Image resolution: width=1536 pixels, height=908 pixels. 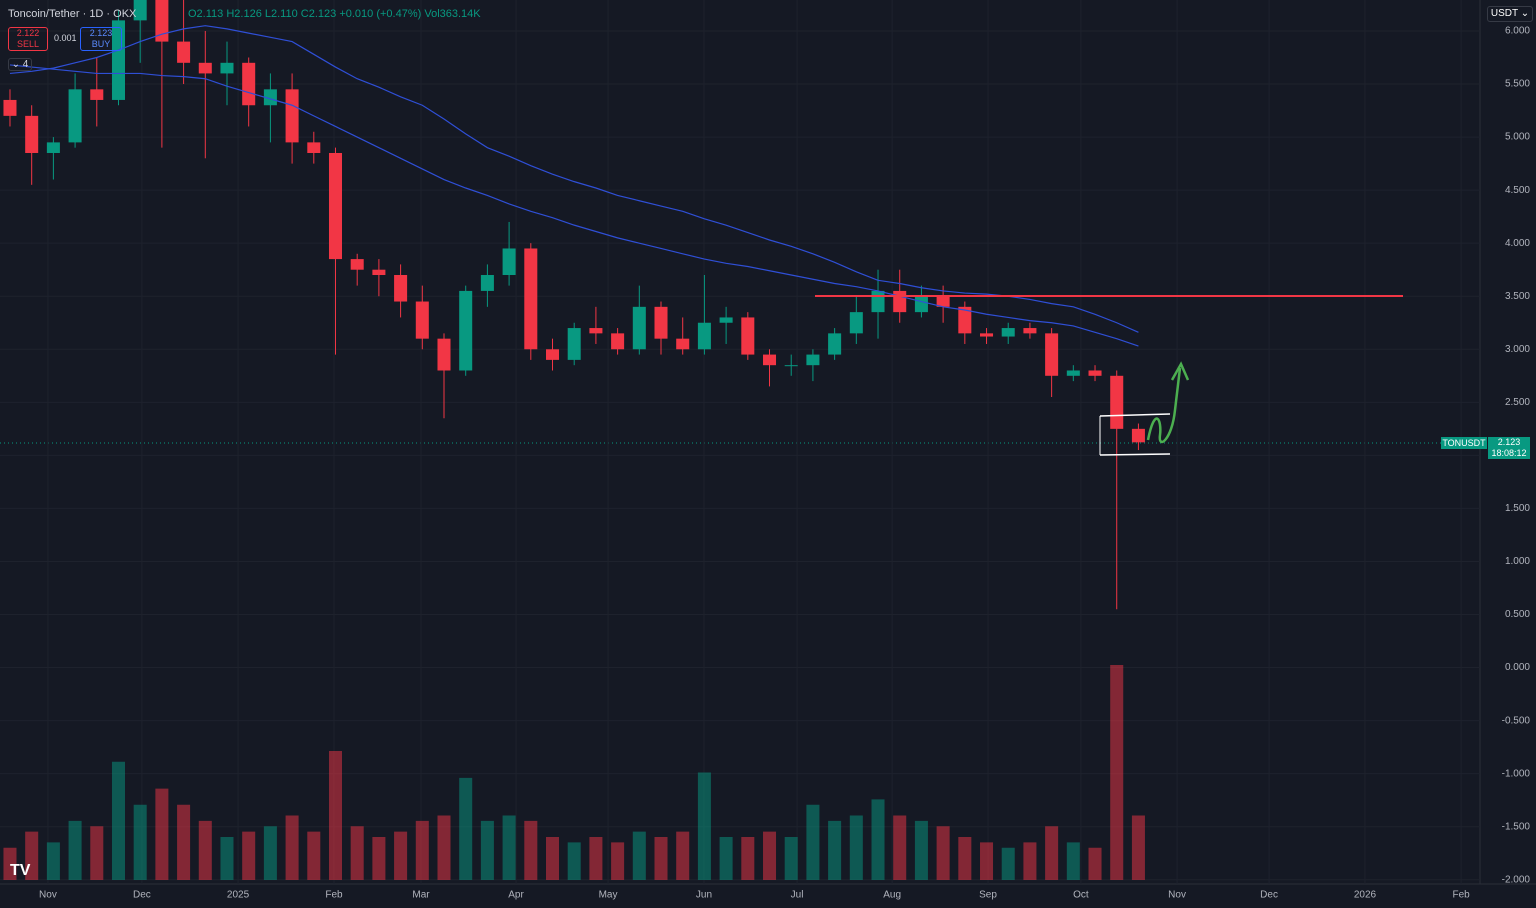 What do you see at coordinates (20, 870) in the screenshot?
I see `logo: TV` at bounding box center [20, 870].